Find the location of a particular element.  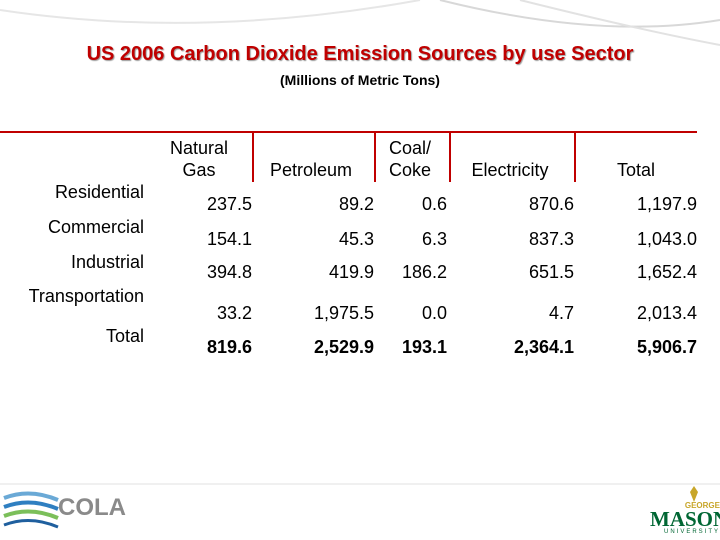

cell: 2,529.9 is located at coordinates (343, 347).